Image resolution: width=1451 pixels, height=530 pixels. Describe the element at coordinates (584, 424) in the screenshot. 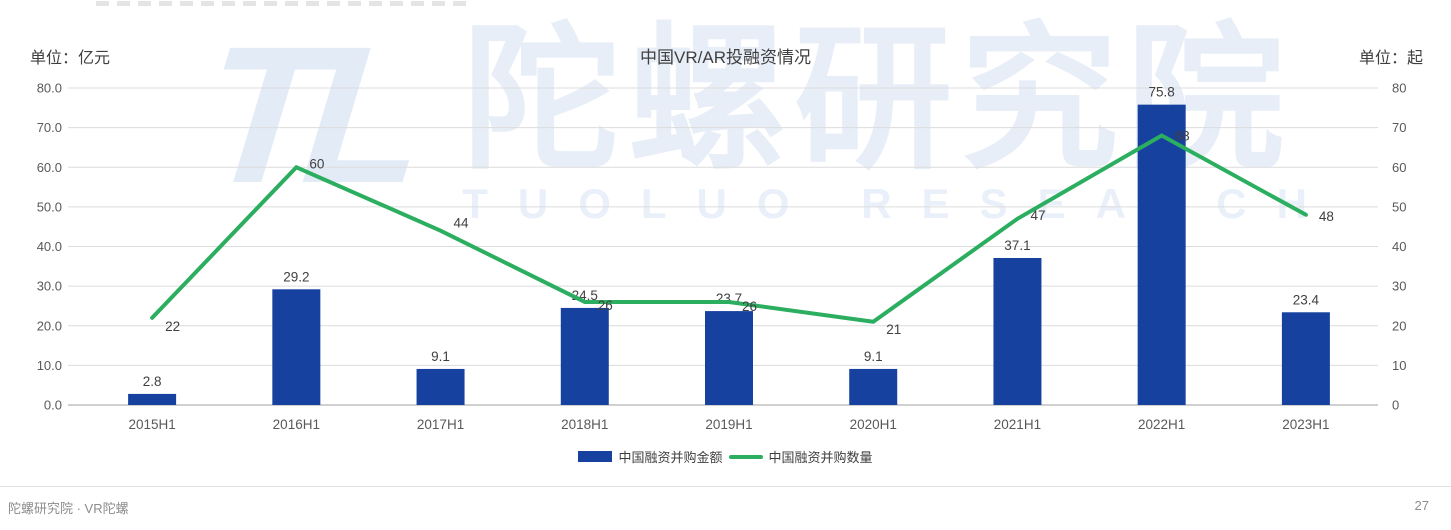

I see `x-label-2018H1: 2018H1` at that location.